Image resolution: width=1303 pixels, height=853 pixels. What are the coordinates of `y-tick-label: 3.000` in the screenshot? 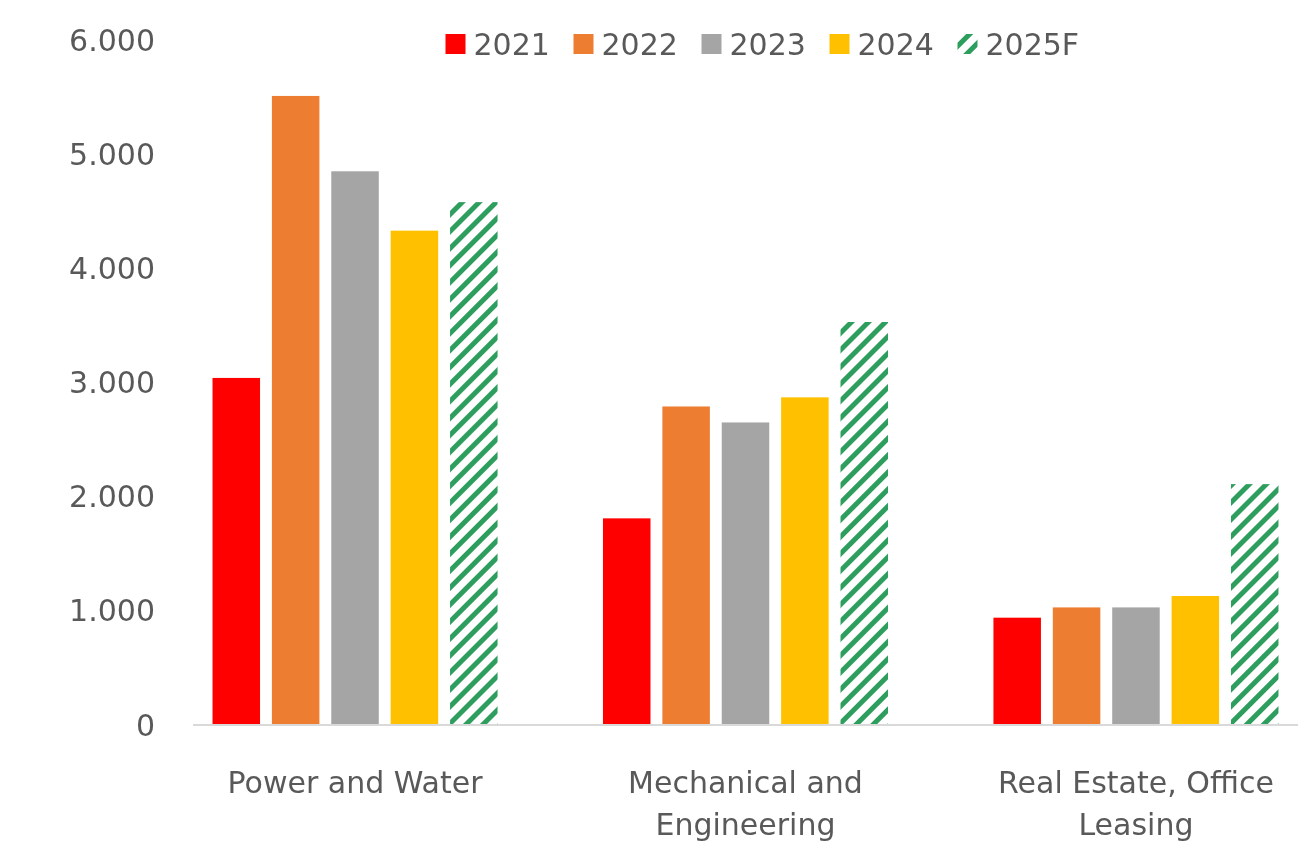 It's located at (112, 382).